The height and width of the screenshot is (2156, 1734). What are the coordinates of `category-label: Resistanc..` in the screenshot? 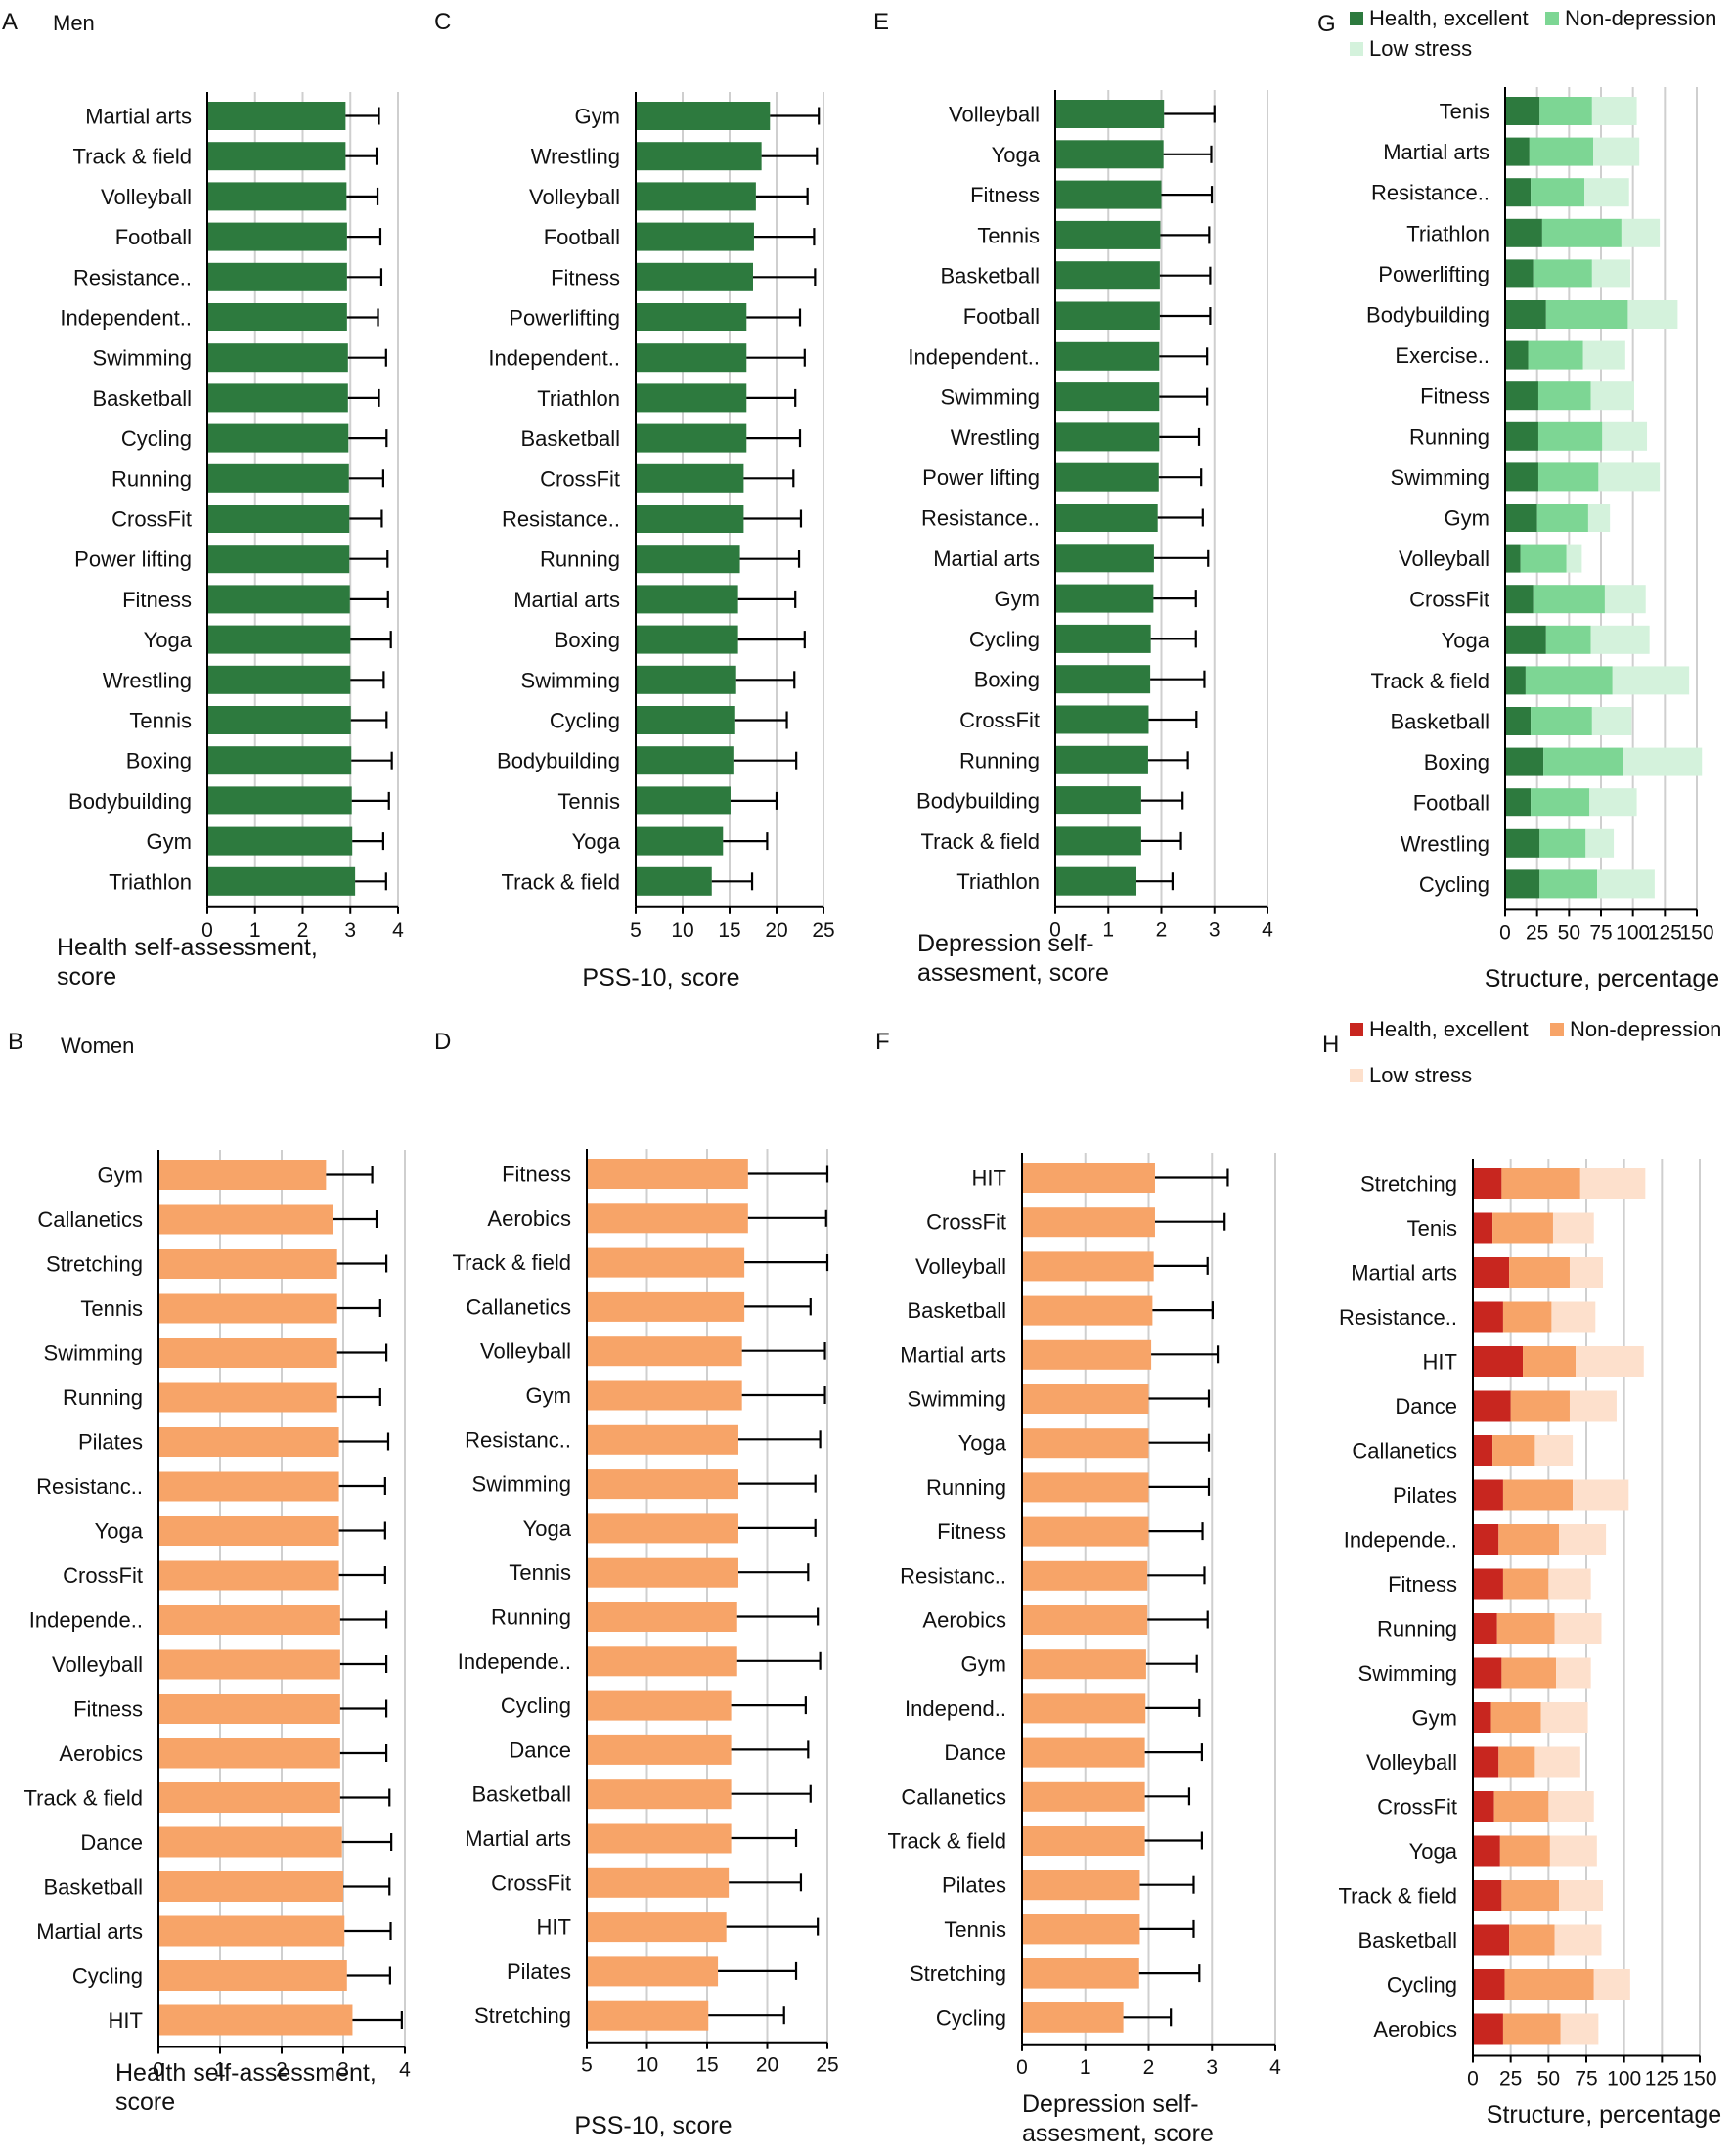 It's located at (89, 1486).